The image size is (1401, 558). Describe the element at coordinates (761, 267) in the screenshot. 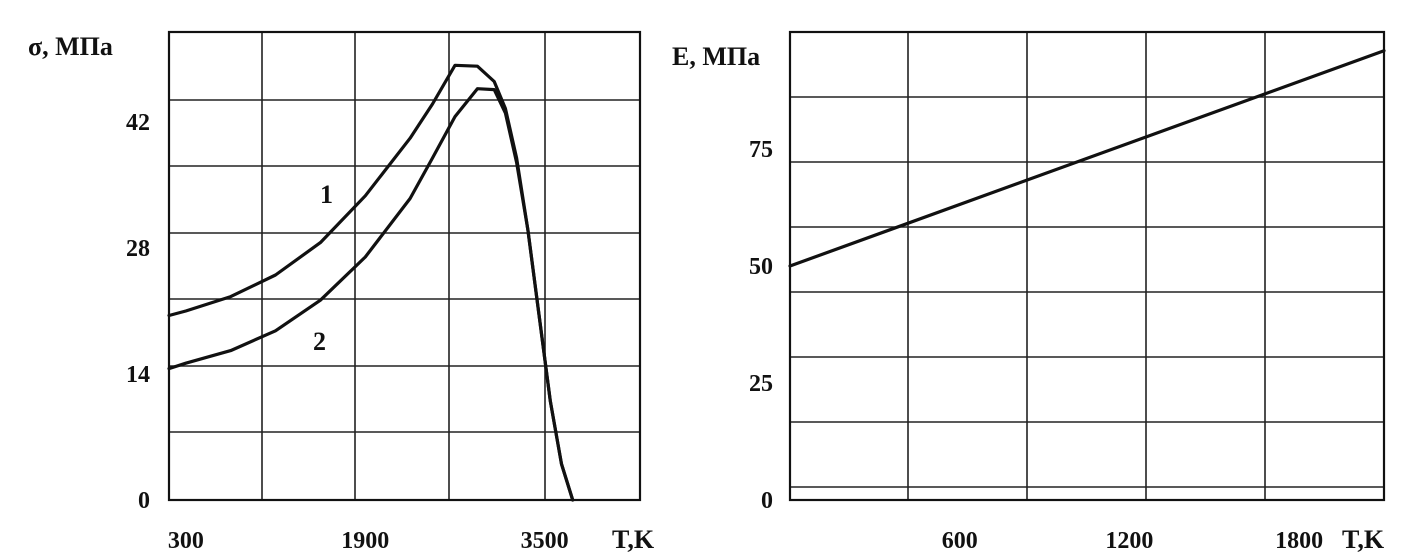

I see `y-tick-label-1-2: 50` at that location.